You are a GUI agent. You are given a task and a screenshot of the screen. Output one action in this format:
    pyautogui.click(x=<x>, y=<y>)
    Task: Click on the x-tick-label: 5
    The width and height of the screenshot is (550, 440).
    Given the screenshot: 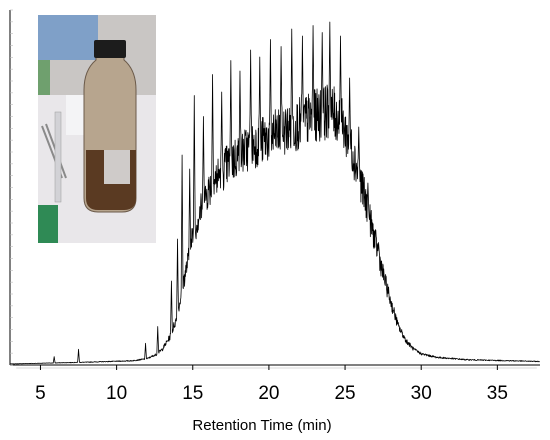 What is the action you would take?
    pyautogui.click(x=40, y=393)
    